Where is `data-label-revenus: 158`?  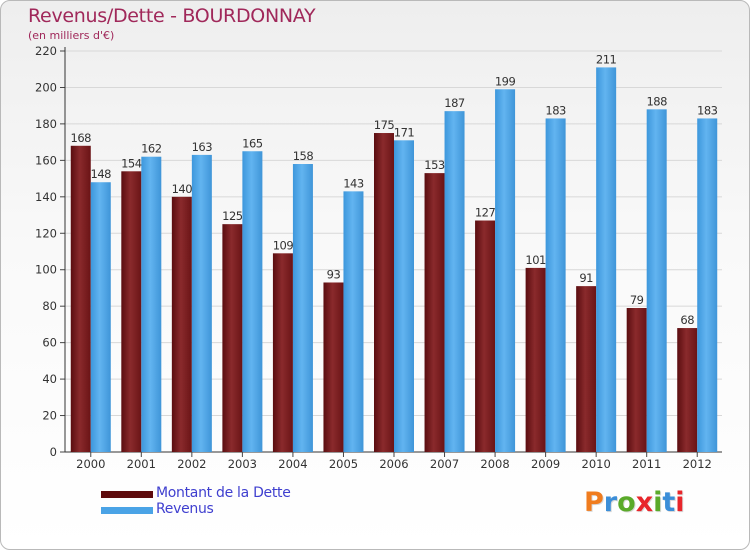 data-label-revenus: 158 is located at coordinates (303, 156).